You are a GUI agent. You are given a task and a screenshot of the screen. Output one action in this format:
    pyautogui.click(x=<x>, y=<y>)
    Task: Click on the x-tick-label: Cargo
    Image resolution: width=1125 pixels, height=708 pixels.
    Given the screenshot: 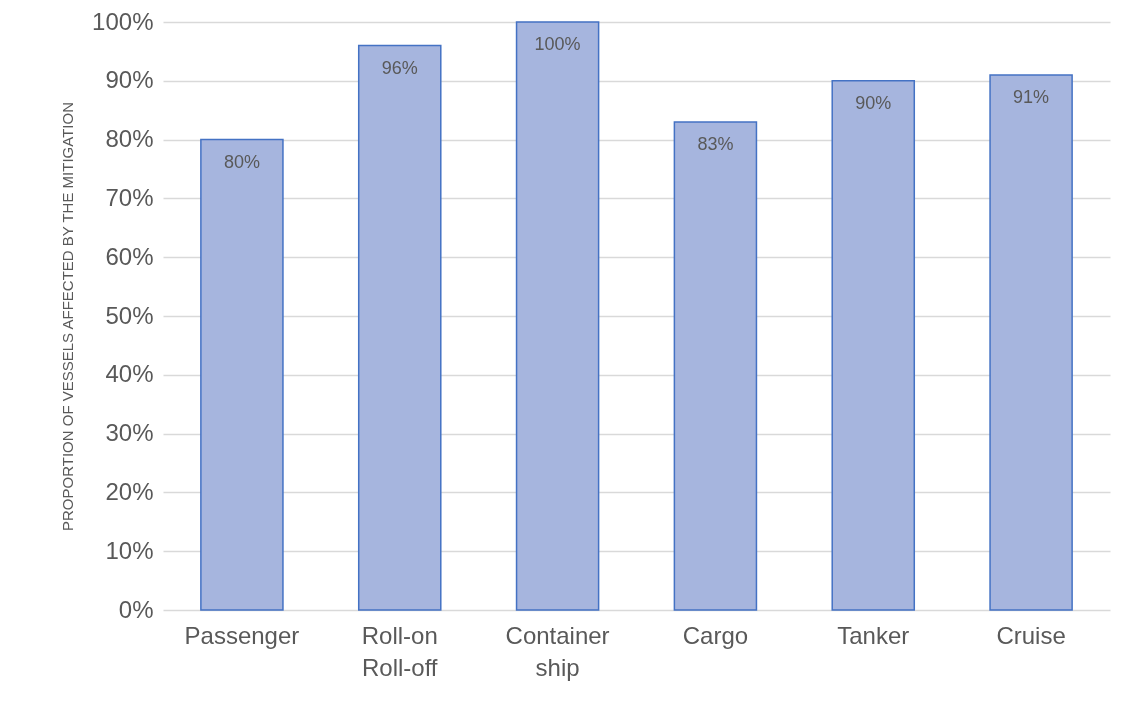 What is the action you would take?
    pyautogui.click(x=715, y=635)
    